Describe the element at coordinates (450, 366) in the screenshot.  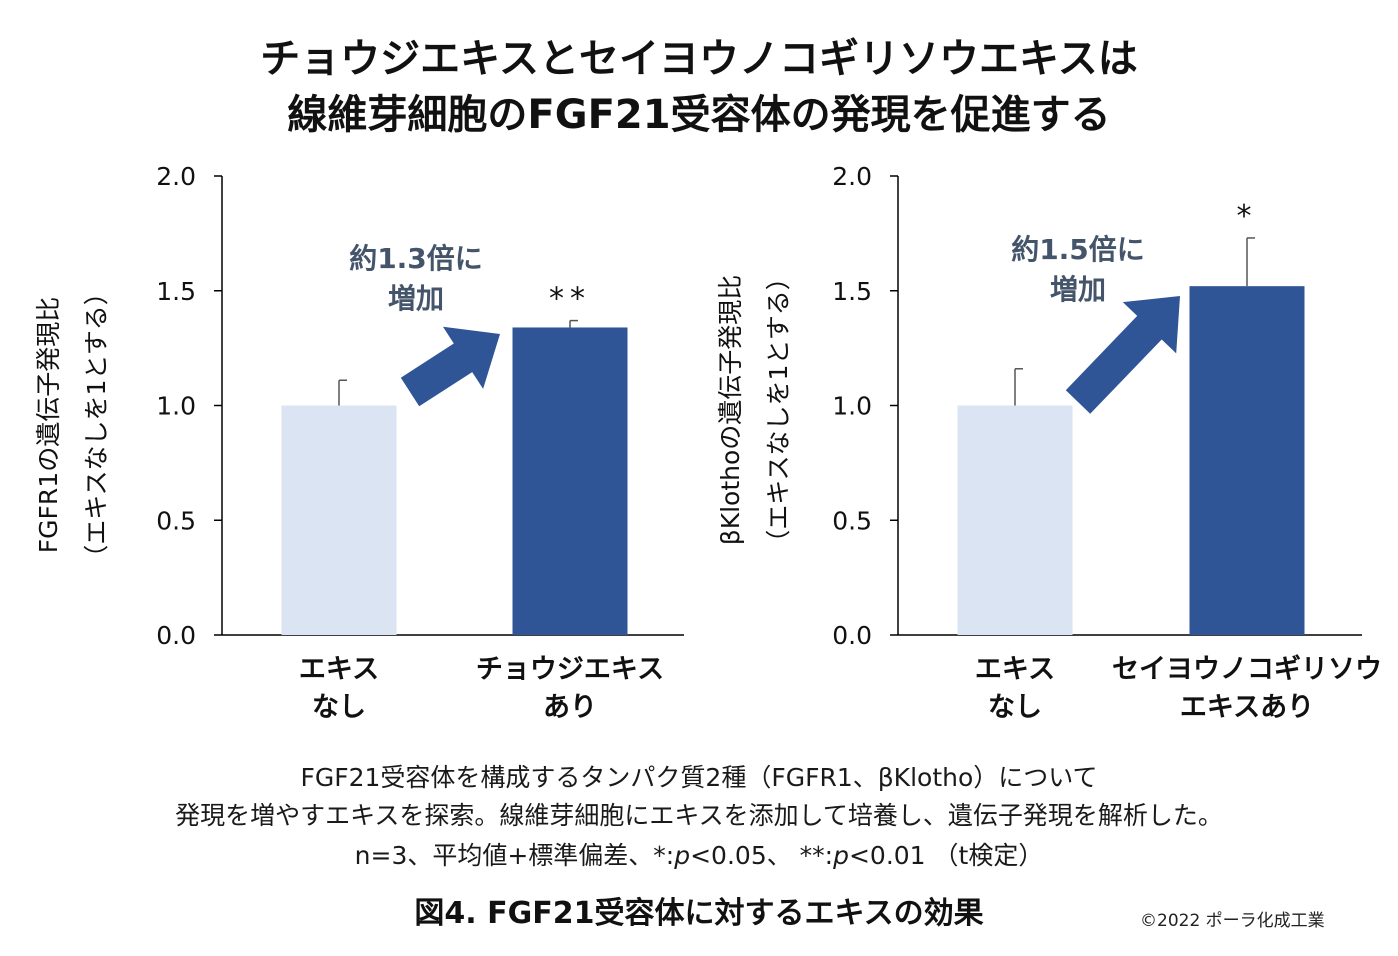
I see `chart1-increase-arrow` at that location.